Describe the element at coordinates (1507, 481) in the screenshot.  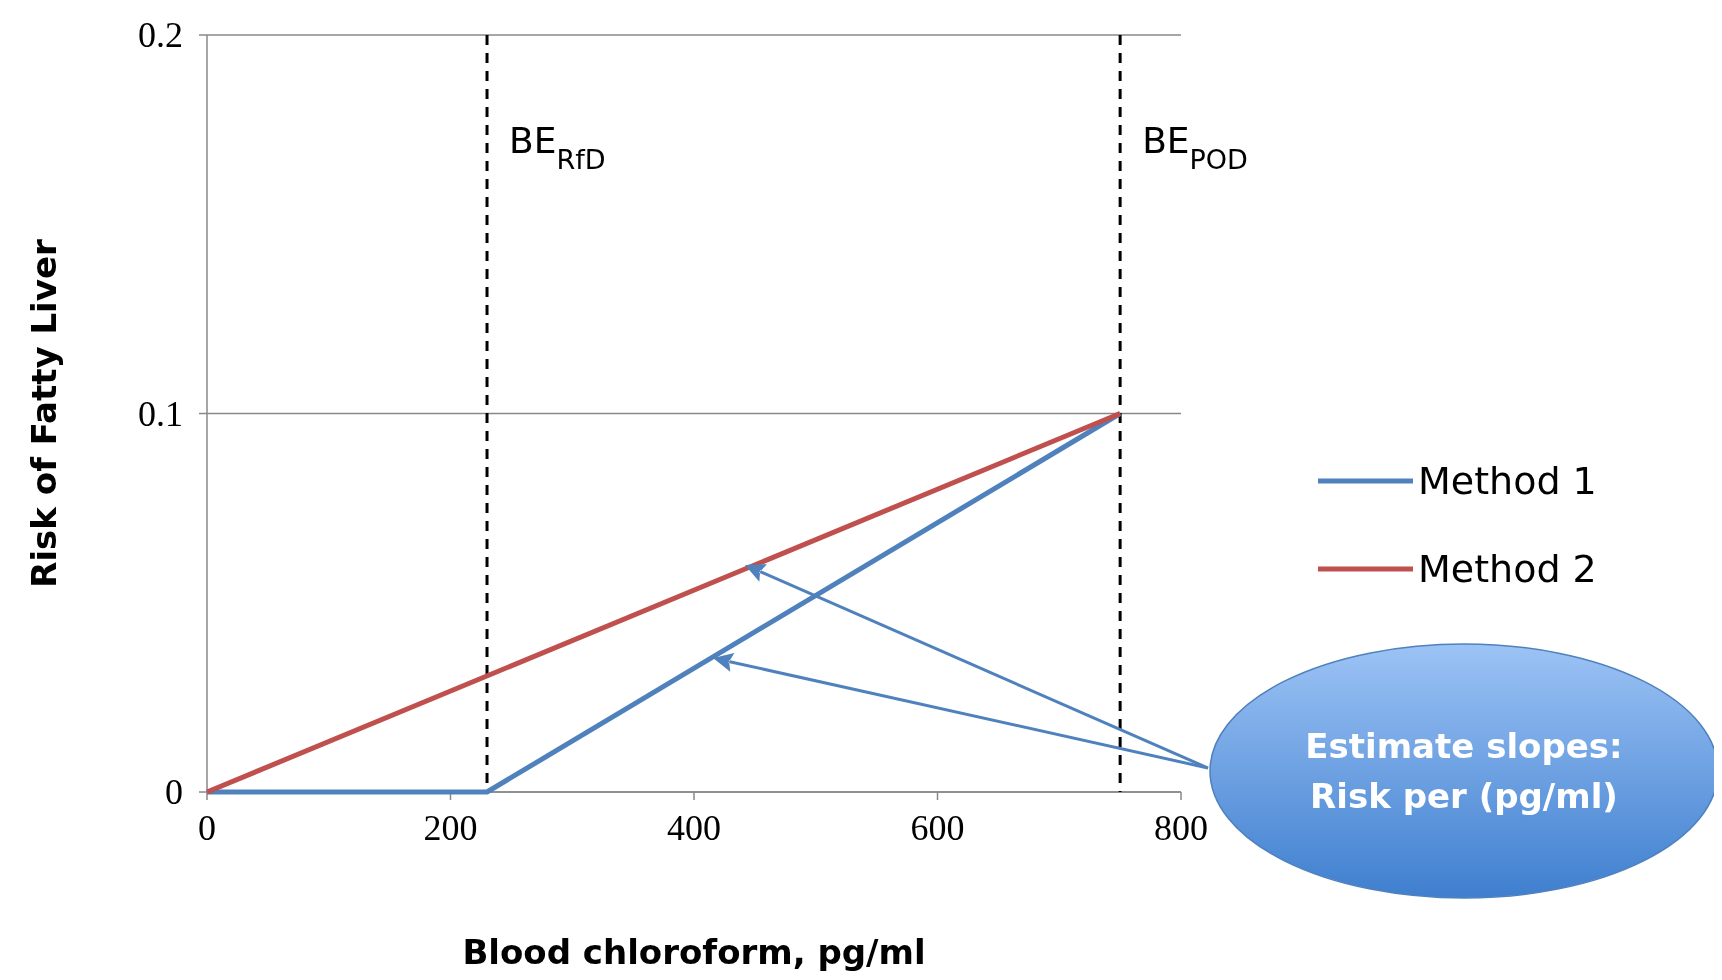
I see `legend-label: Method 1` at that location.